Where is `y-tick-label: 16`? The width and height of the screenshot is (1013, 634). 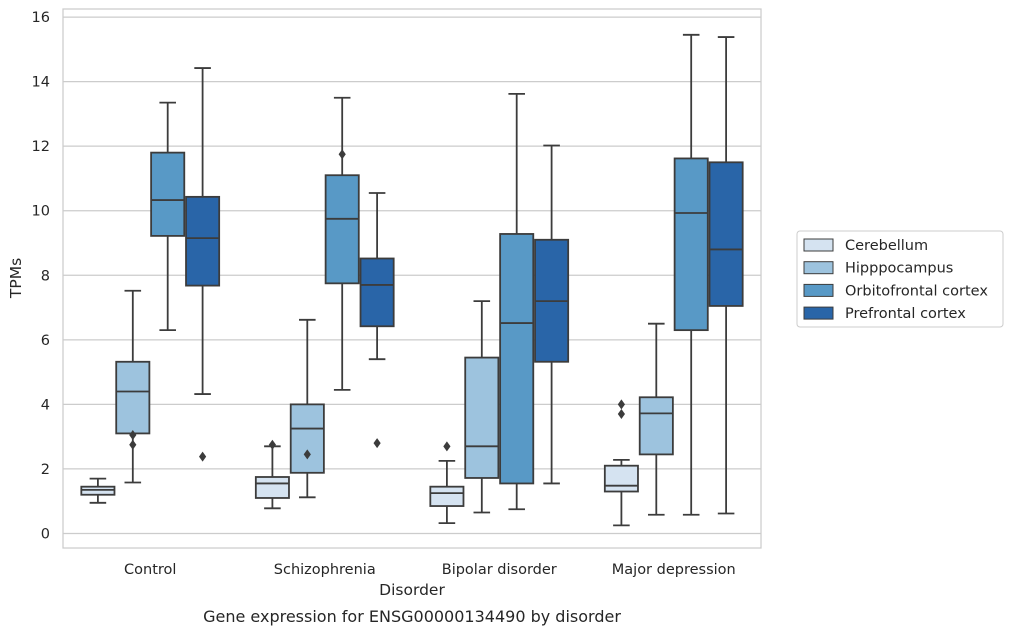 y-tick-label: 16 is located at coordinates (41, 18).